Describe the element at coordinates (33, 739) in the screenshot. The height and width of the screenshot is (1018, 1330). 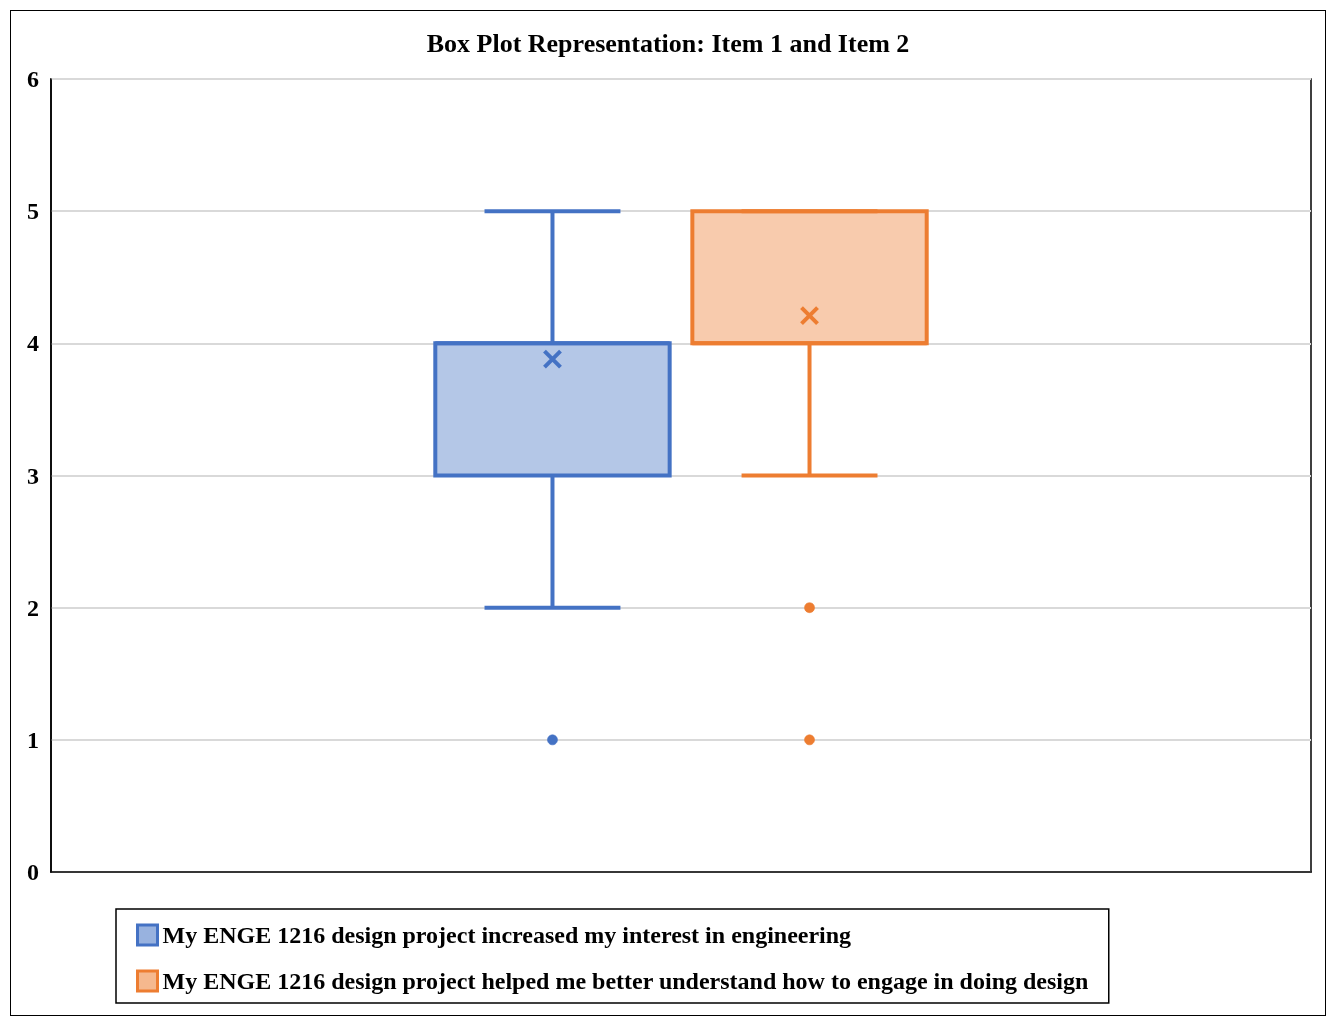
I see `y-tick-label: 1` at that location.